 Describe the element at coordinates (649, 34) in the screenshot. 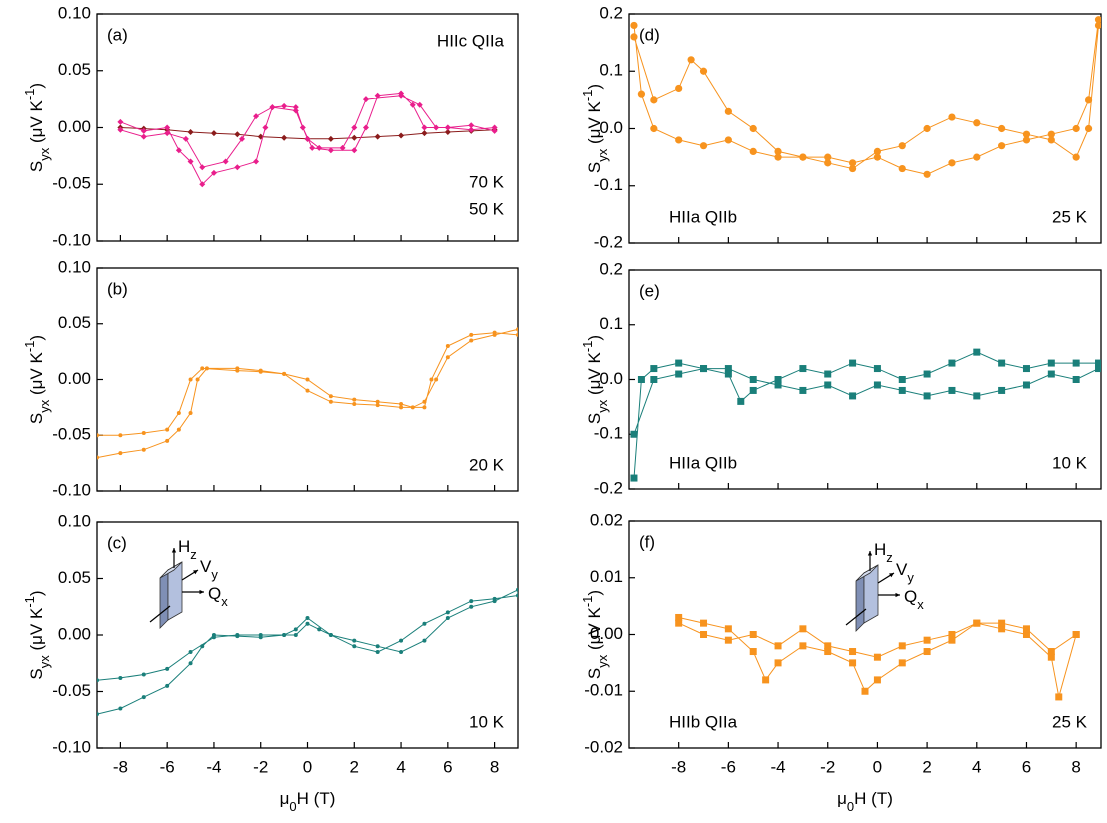

I see `panel-label: (d)` at that location.